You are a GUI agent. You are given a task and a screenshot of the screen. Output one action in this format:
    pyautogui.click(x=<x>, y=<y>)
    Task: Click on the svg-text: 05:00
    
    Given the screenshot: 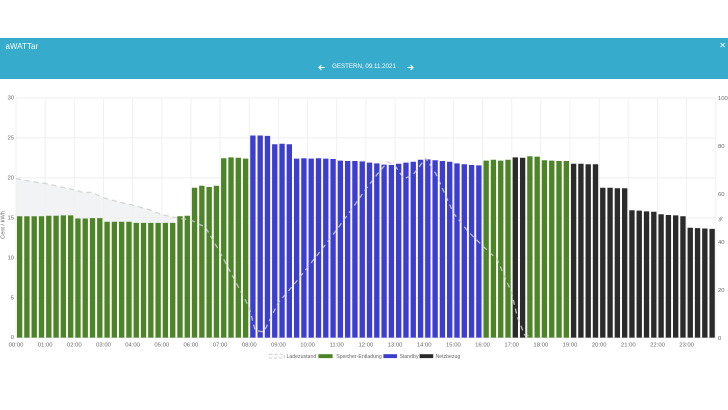 What is the action you would take?
    pyautogui.click(x=161, y=346)
    